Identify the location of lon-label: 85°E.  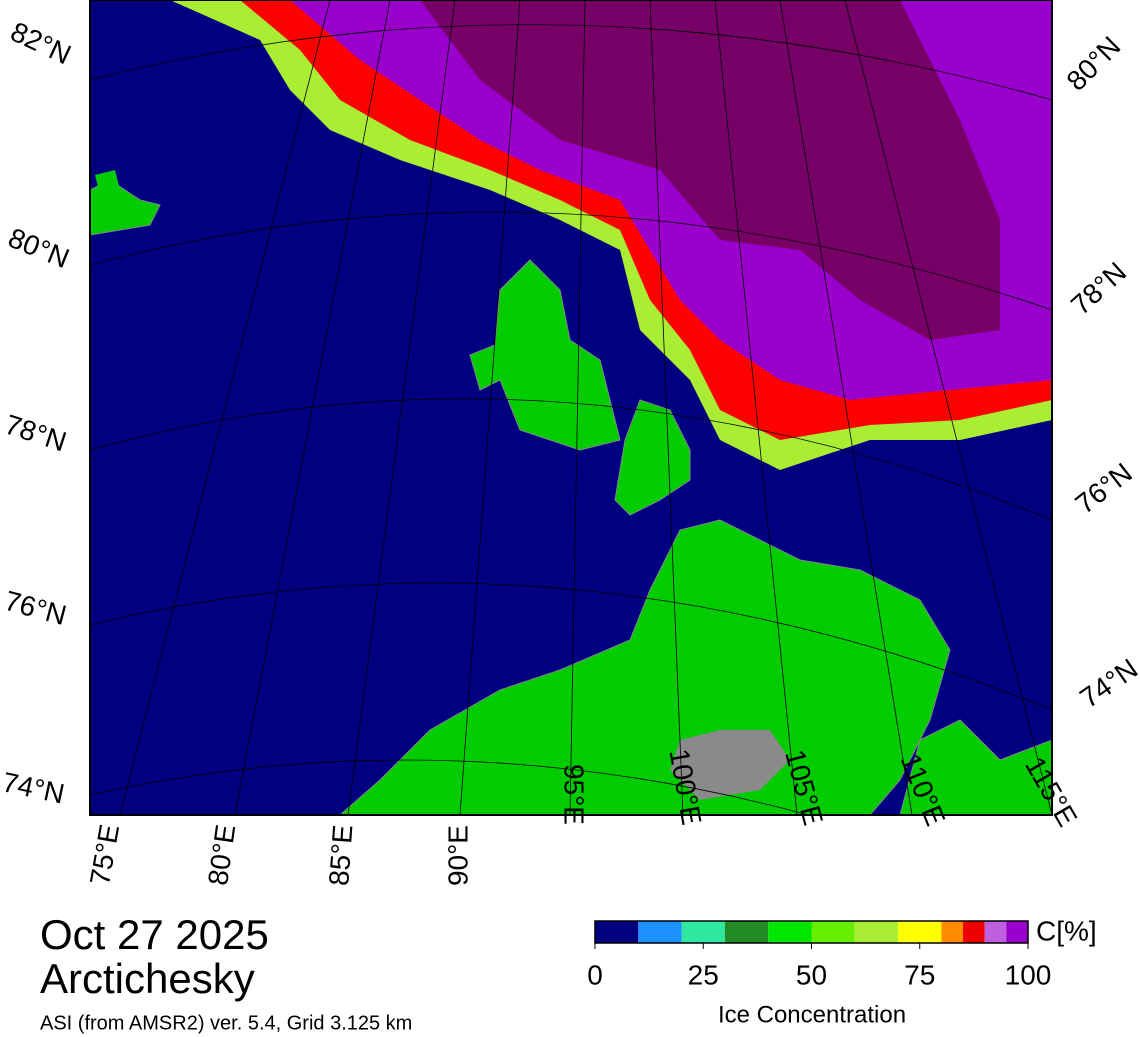
(340, 855).